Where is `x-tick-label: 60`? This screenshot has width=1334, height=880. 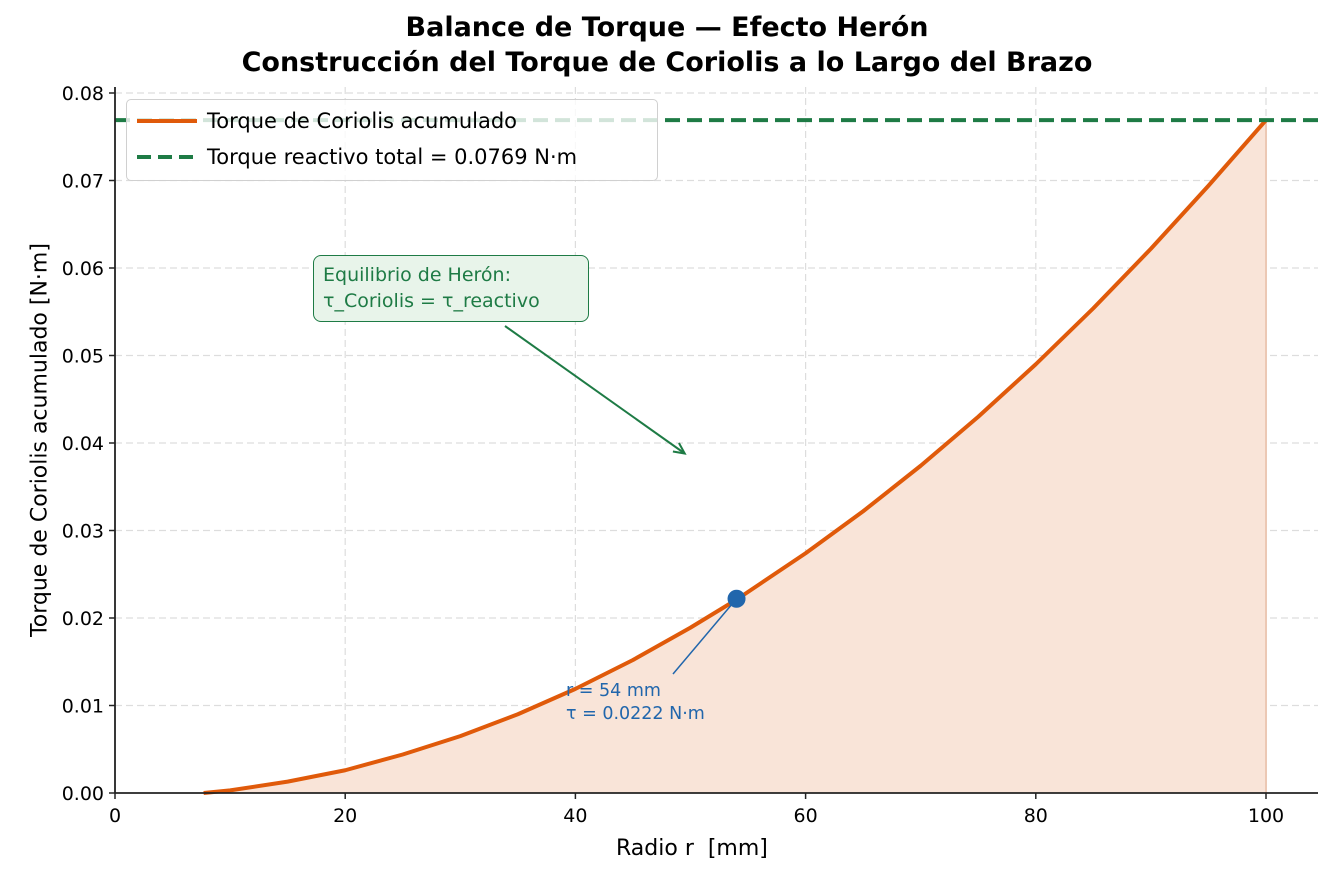
x-tick-label: 60 is located at coordinates (806, 816).